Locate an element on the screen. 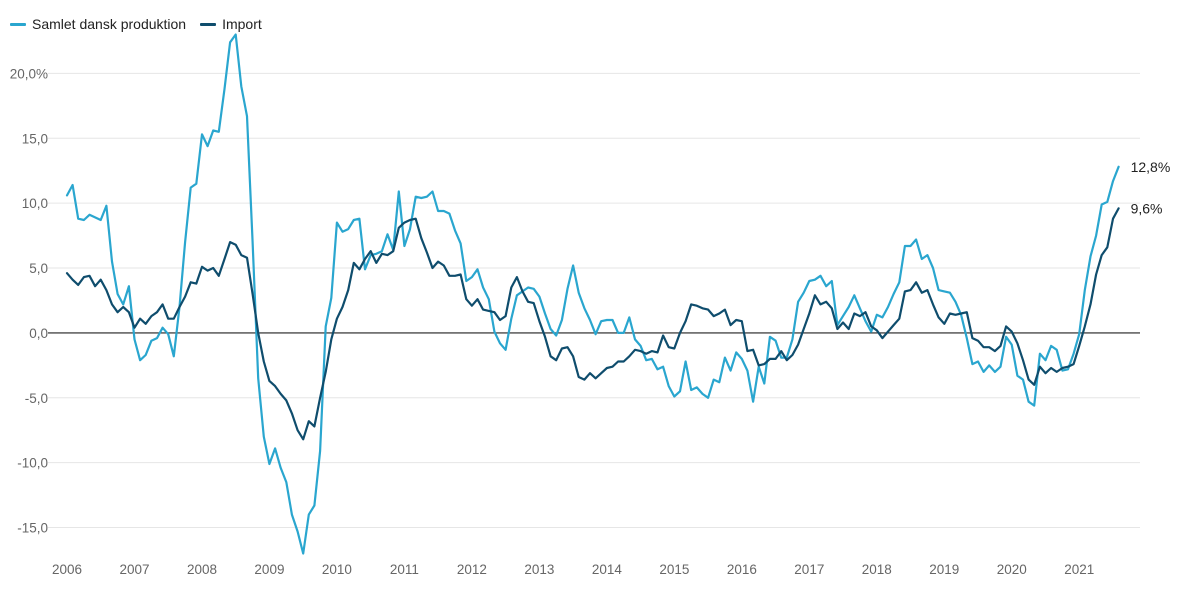 The width and height of the screenshot is (1200, 612). x-tick-label: 2007 is located at coordinates (134, 569).